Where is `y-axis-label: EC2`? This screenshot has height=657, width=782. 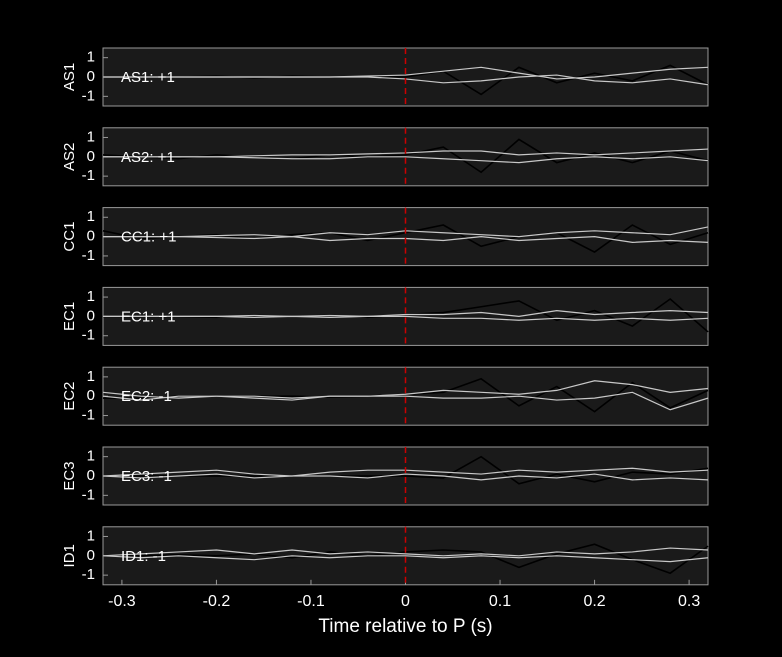 y-axis-label: EC2 is located at coordinates (69, 396).